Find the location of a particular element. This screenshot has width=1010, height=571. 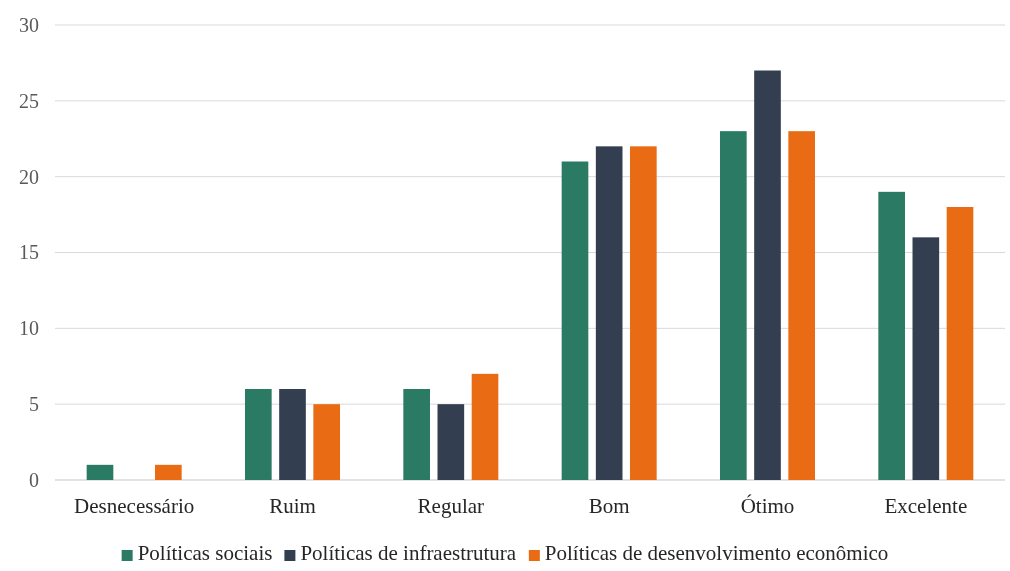

y-tick-label: 20 is located at coordinates (29, 176).